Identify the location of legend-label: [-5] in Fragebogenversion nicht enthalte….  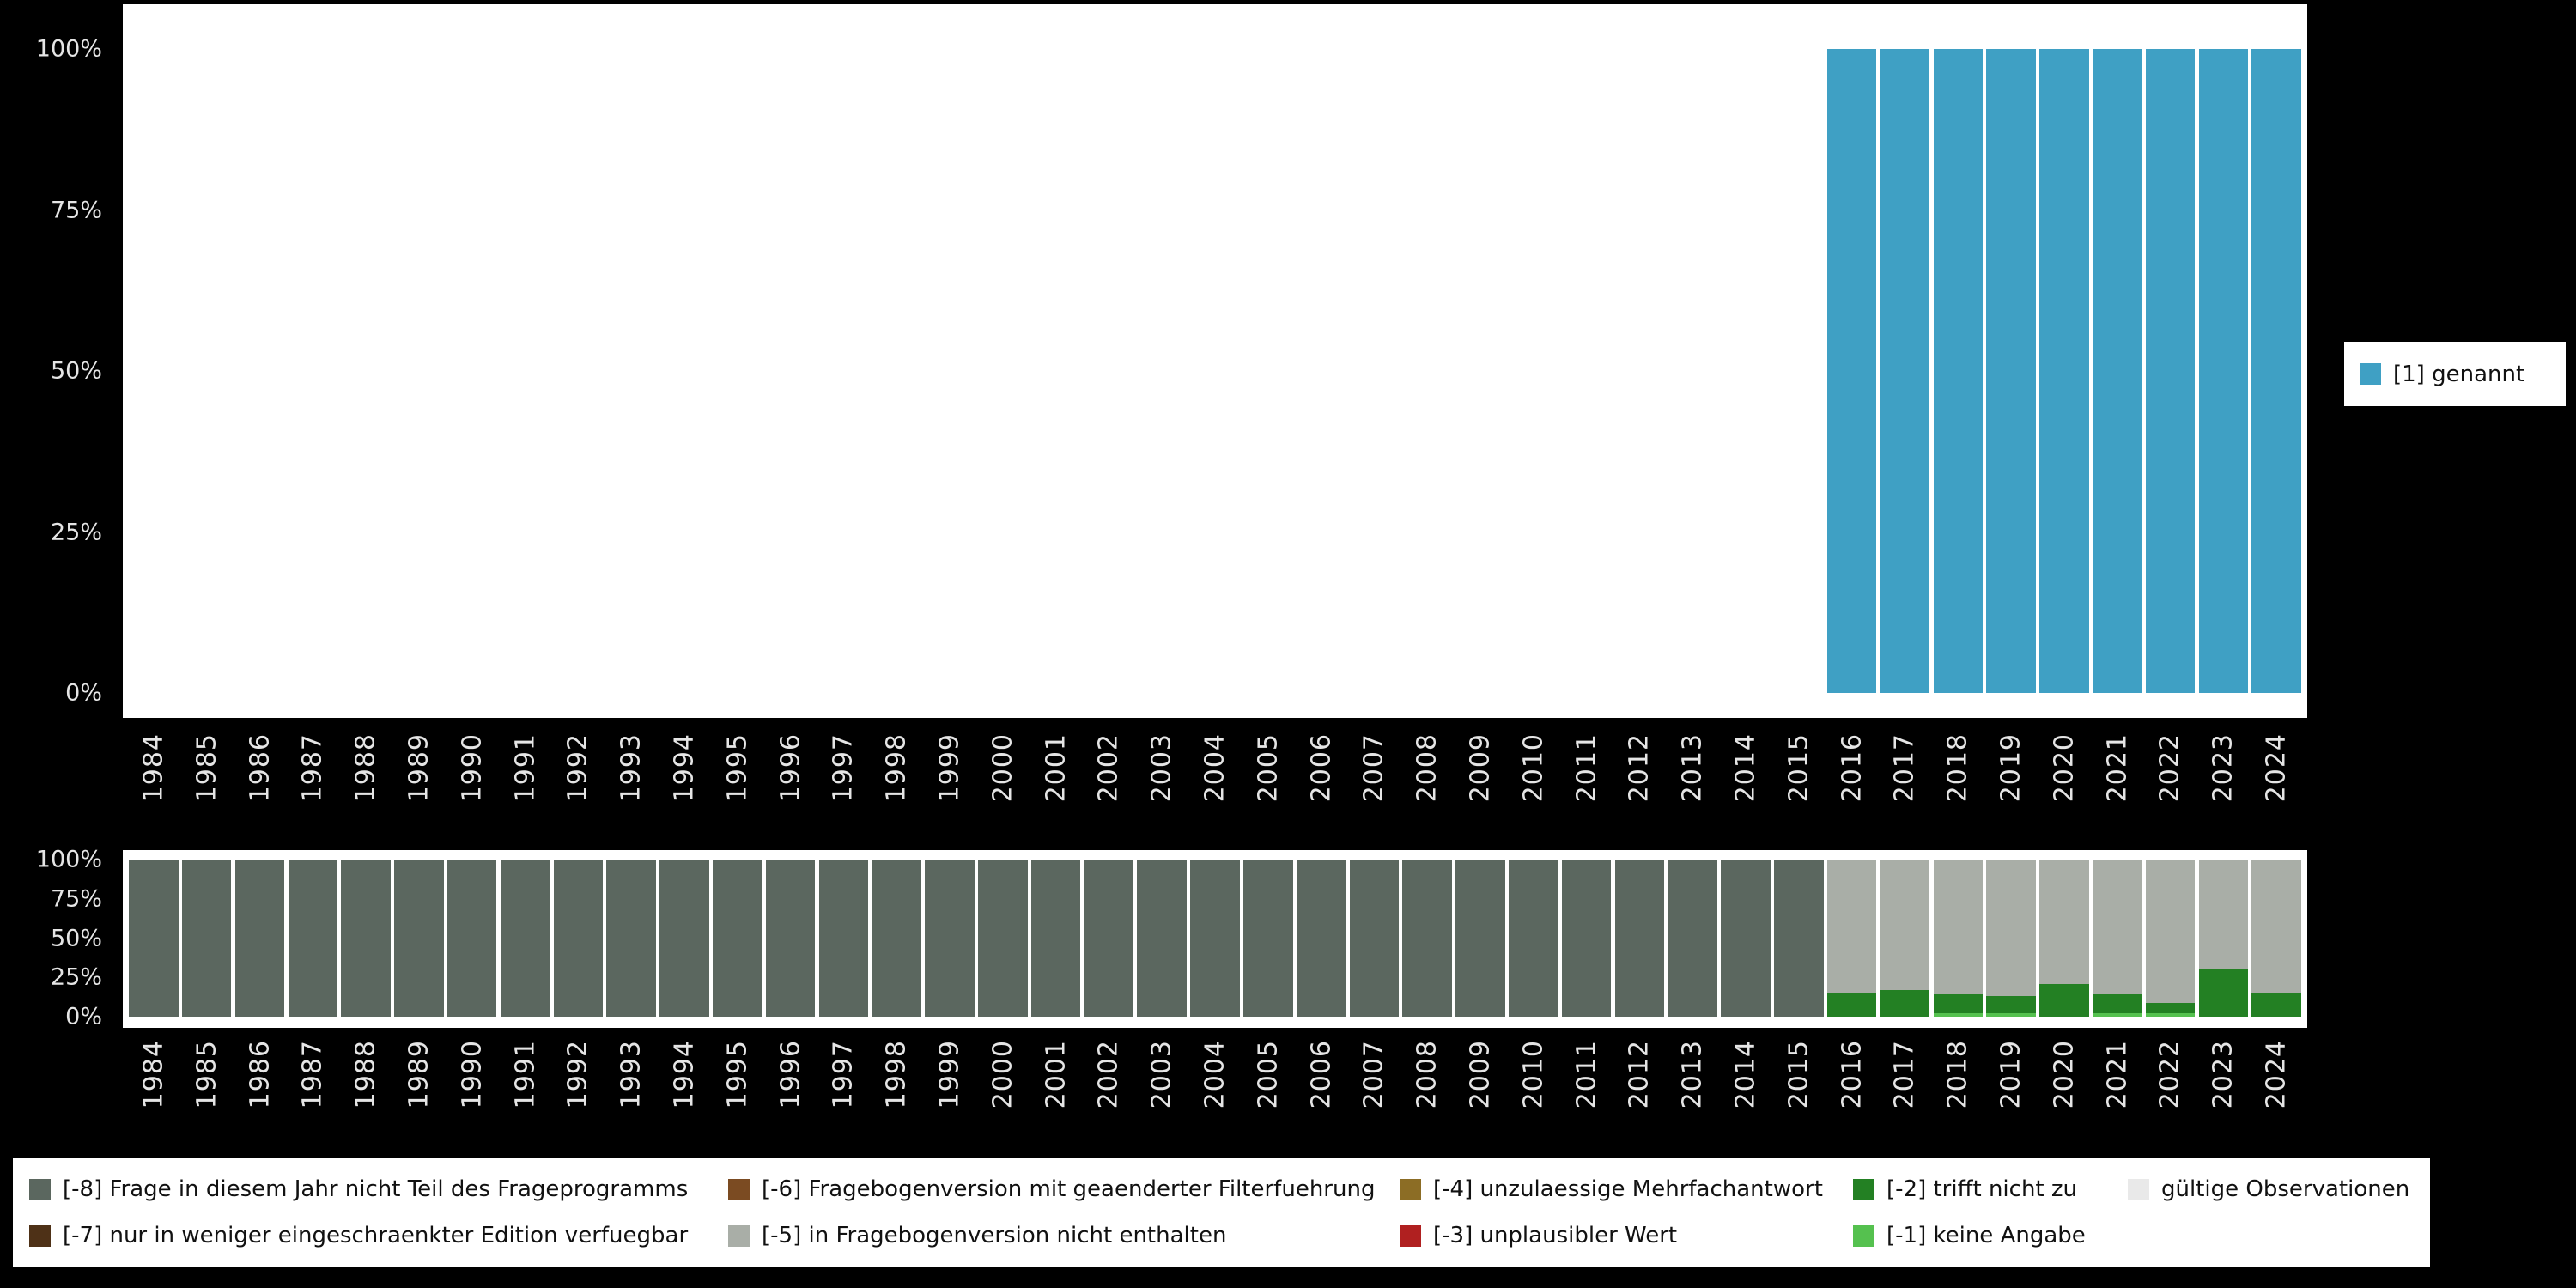
(995, 1236).